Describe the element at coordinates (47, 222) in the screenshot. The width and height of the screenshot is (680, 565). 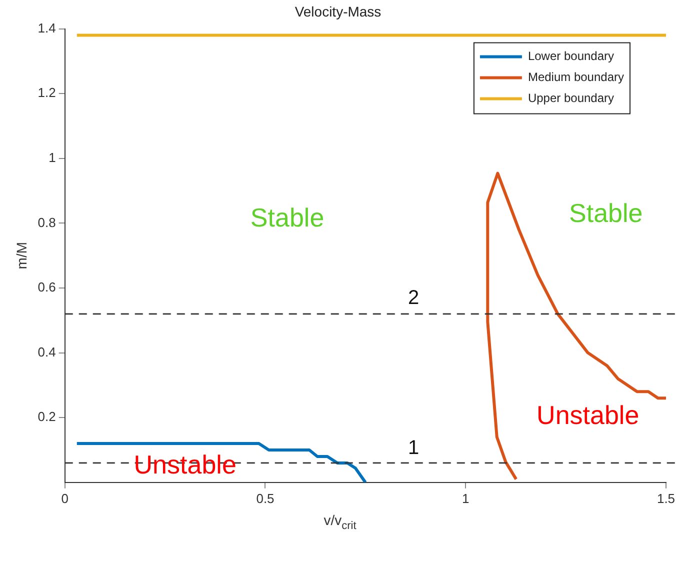
I see `y-tick-label: 0.8` at that location.